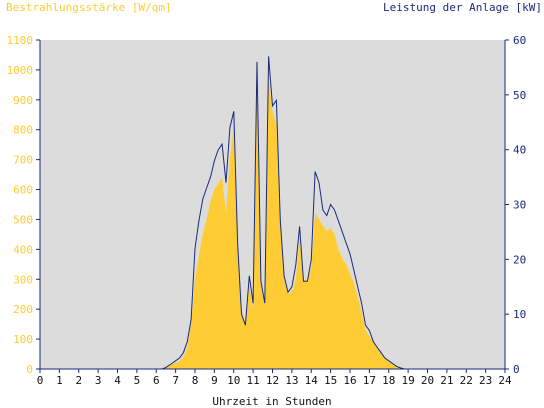 This screenshot has width=544, height=408. Describe the element at coordinates (23, 130) in the screenshot. I see `y-left-tick-label: 800` at that location.